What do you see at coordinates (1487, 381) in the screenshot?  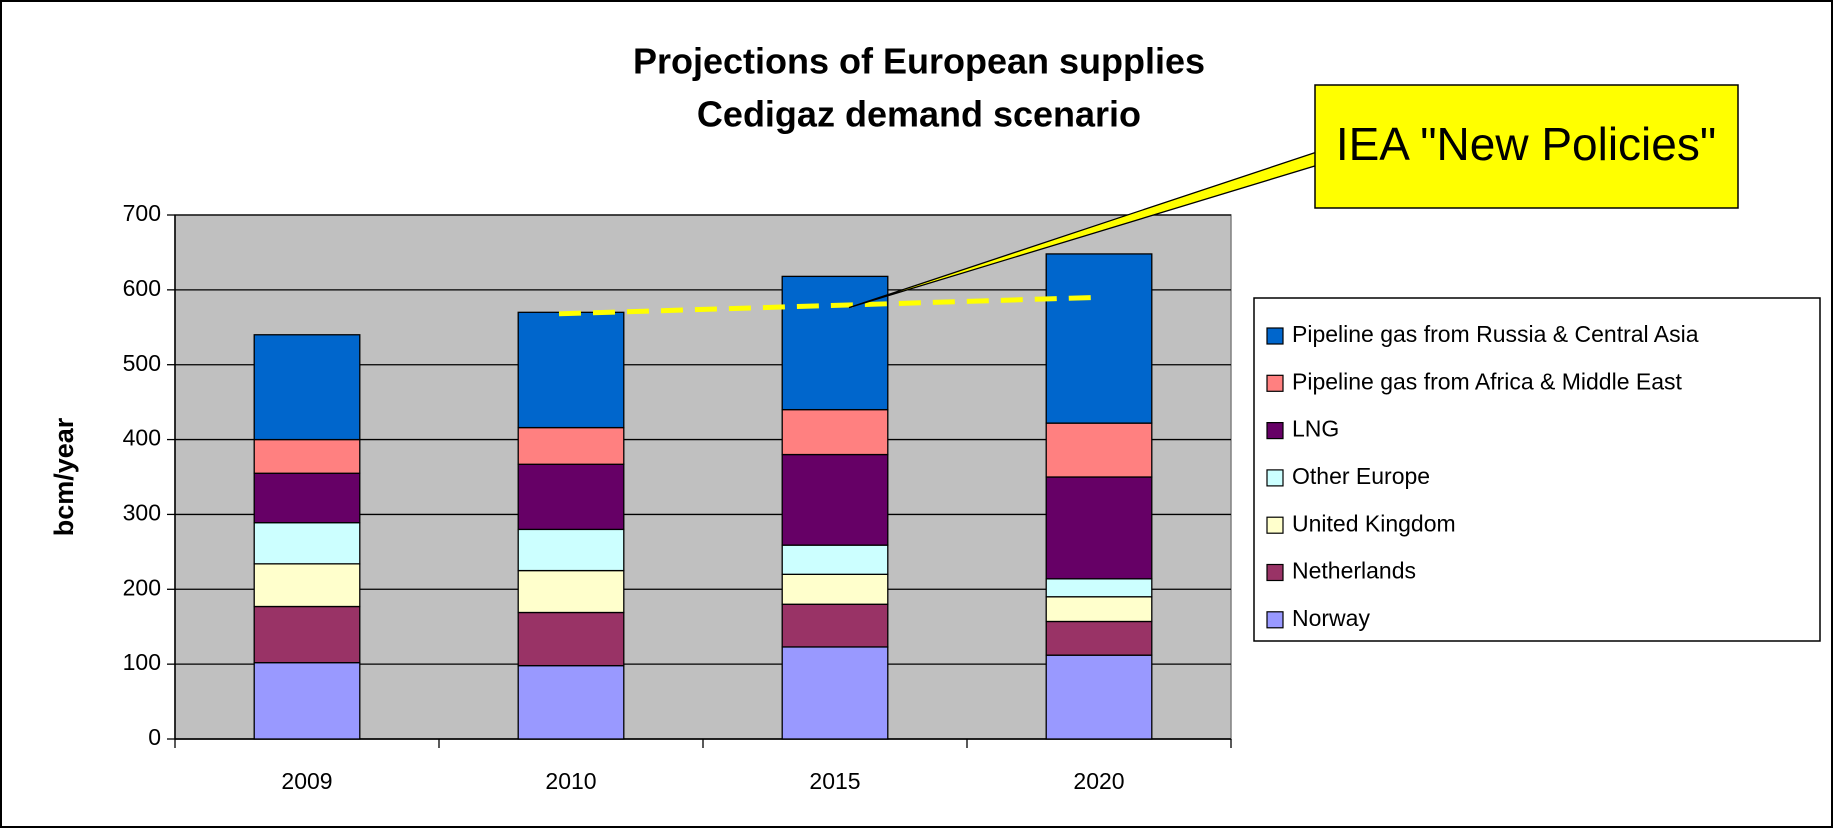 I see `legend-label: Pipeline gas from Africa & Middle East` at bounding box center [1487, 381].